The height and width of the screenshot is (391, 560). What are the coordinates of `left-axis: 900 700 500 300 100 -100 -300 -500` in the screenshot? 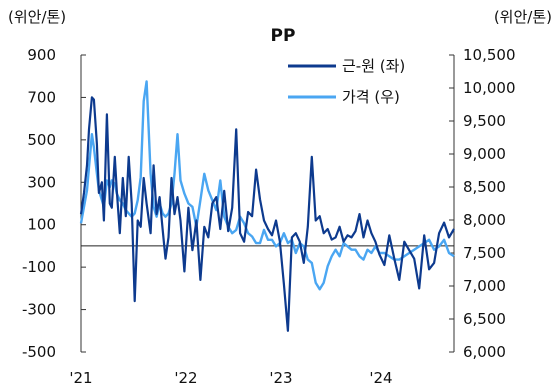 It's located at (54, 203).